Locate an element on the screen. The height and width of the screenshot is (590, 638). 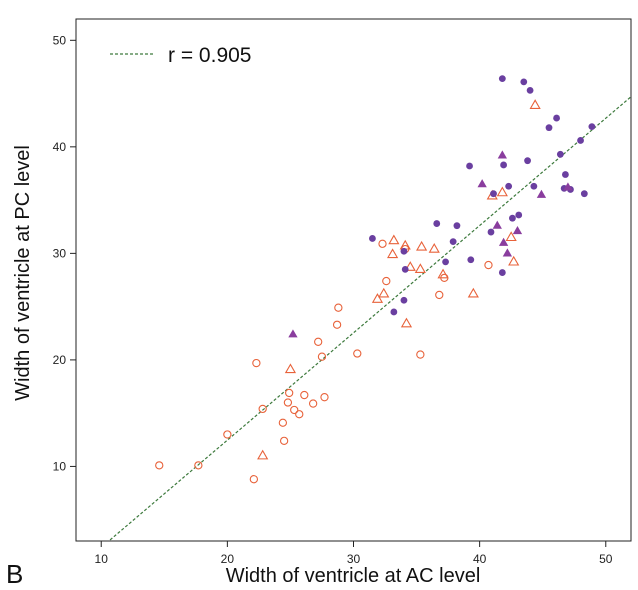
x-tick-label: 40 is located at coordinates (480, 559).